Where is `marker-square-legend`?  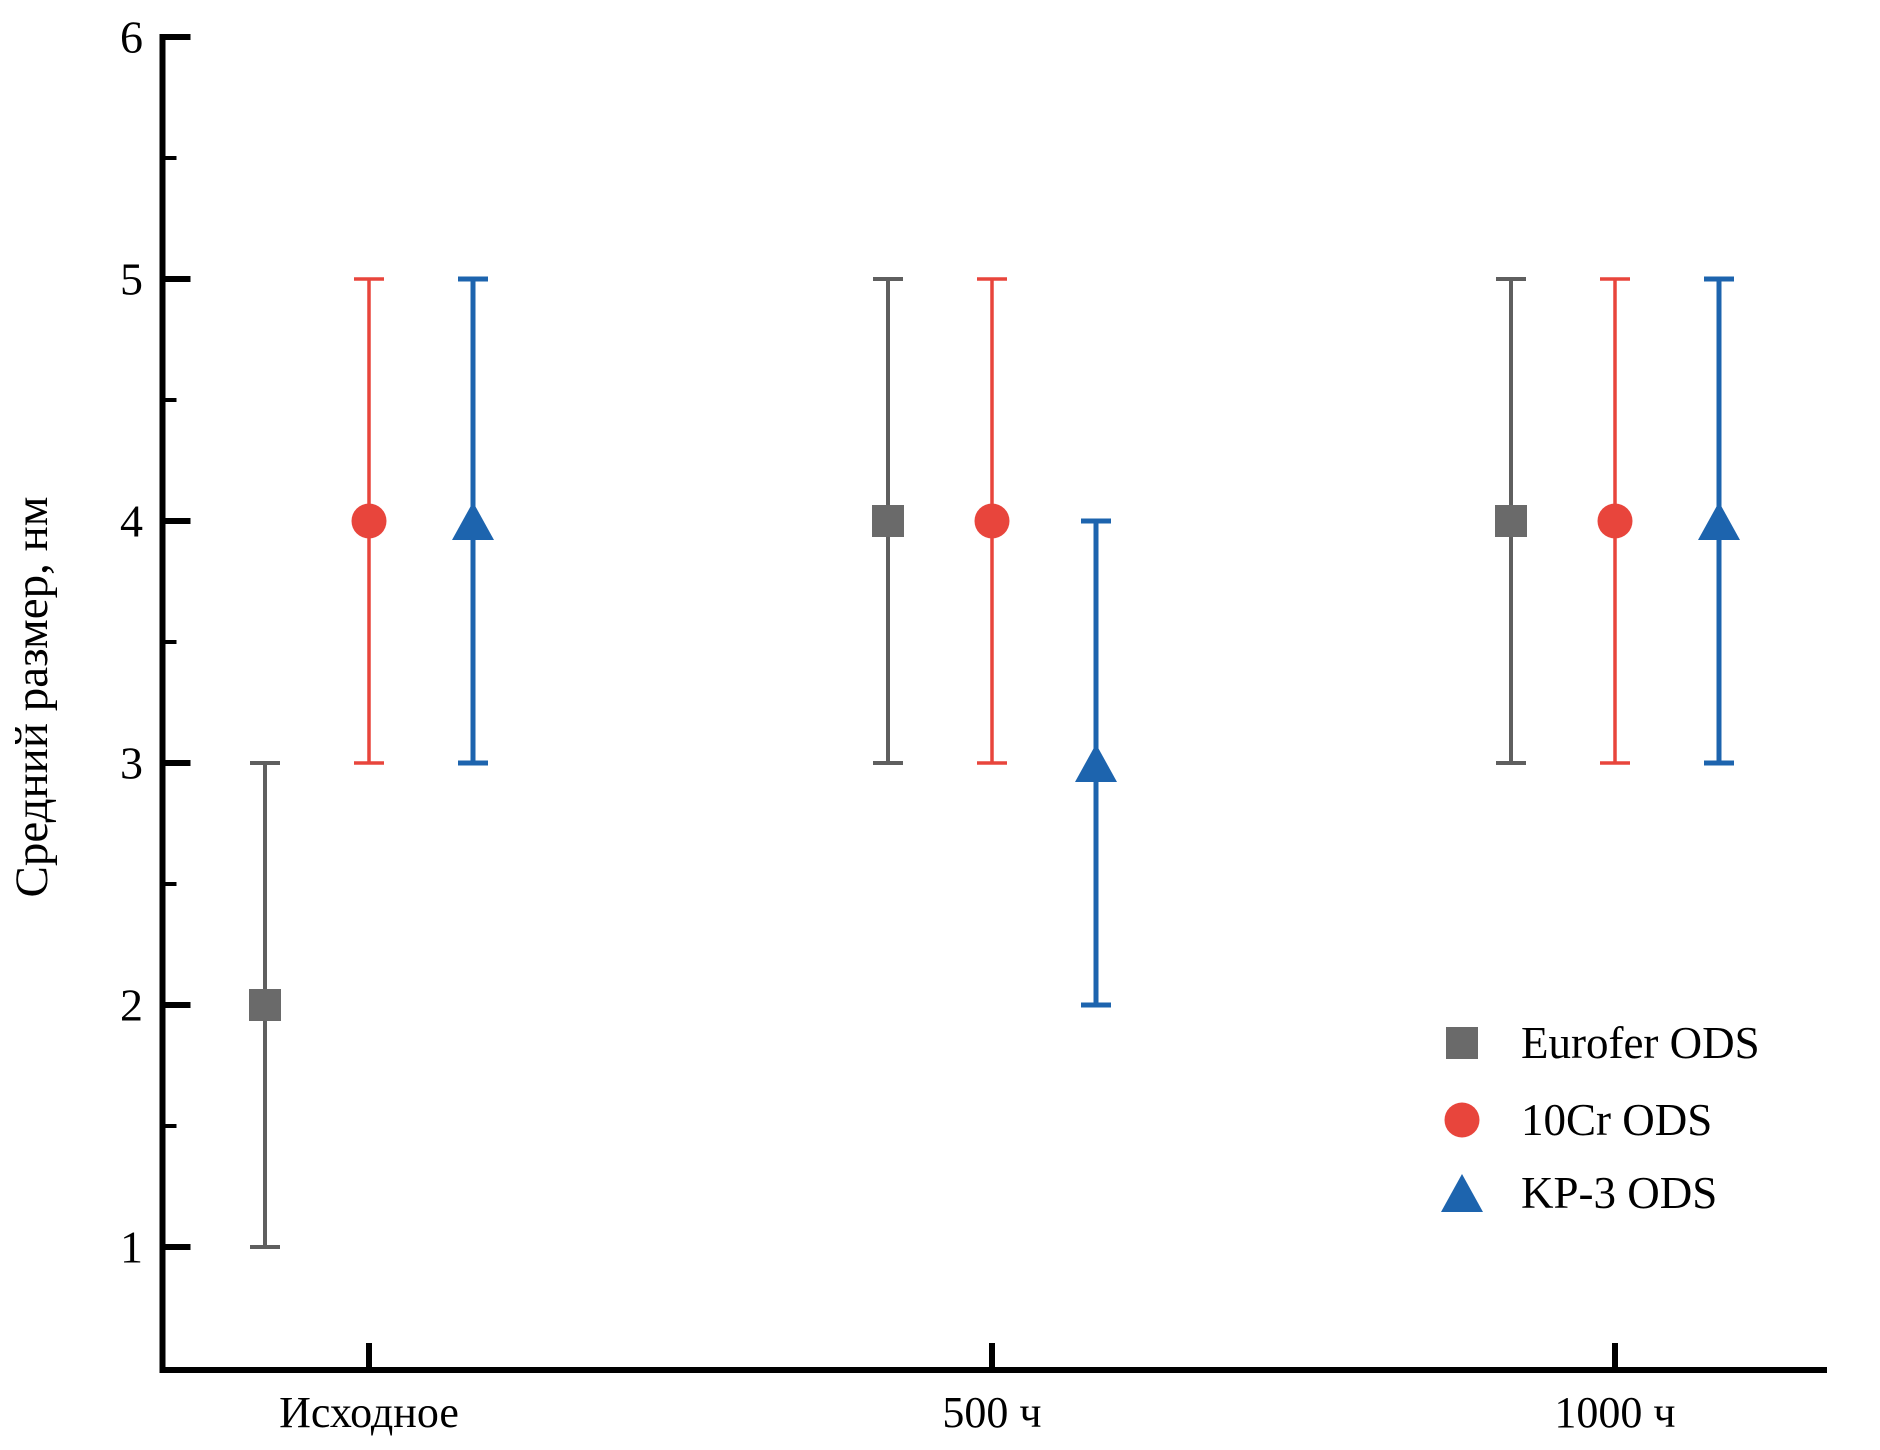
marker-square-legend is located at coordinates (1462, 1043).